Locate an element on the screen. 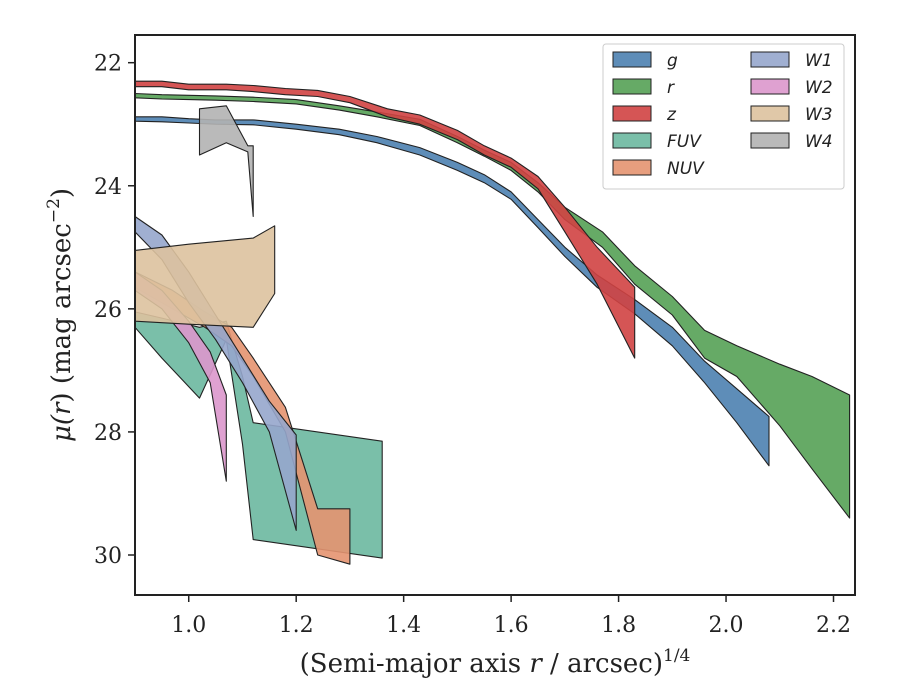 The width and height of the screenshot is (900, 700). x-tick-label: 1.0 is located at coordinates (188, 625).